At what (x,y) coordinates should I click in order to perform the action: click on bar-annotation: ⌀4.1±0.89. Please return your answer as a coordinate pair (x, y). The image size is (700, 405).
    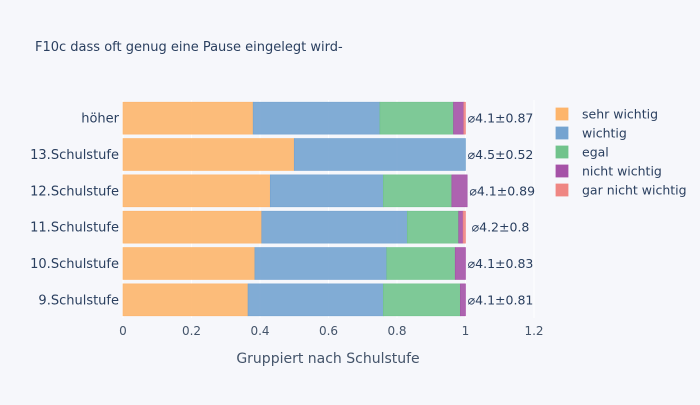
    Looking at the image, I should click on (502, 190).